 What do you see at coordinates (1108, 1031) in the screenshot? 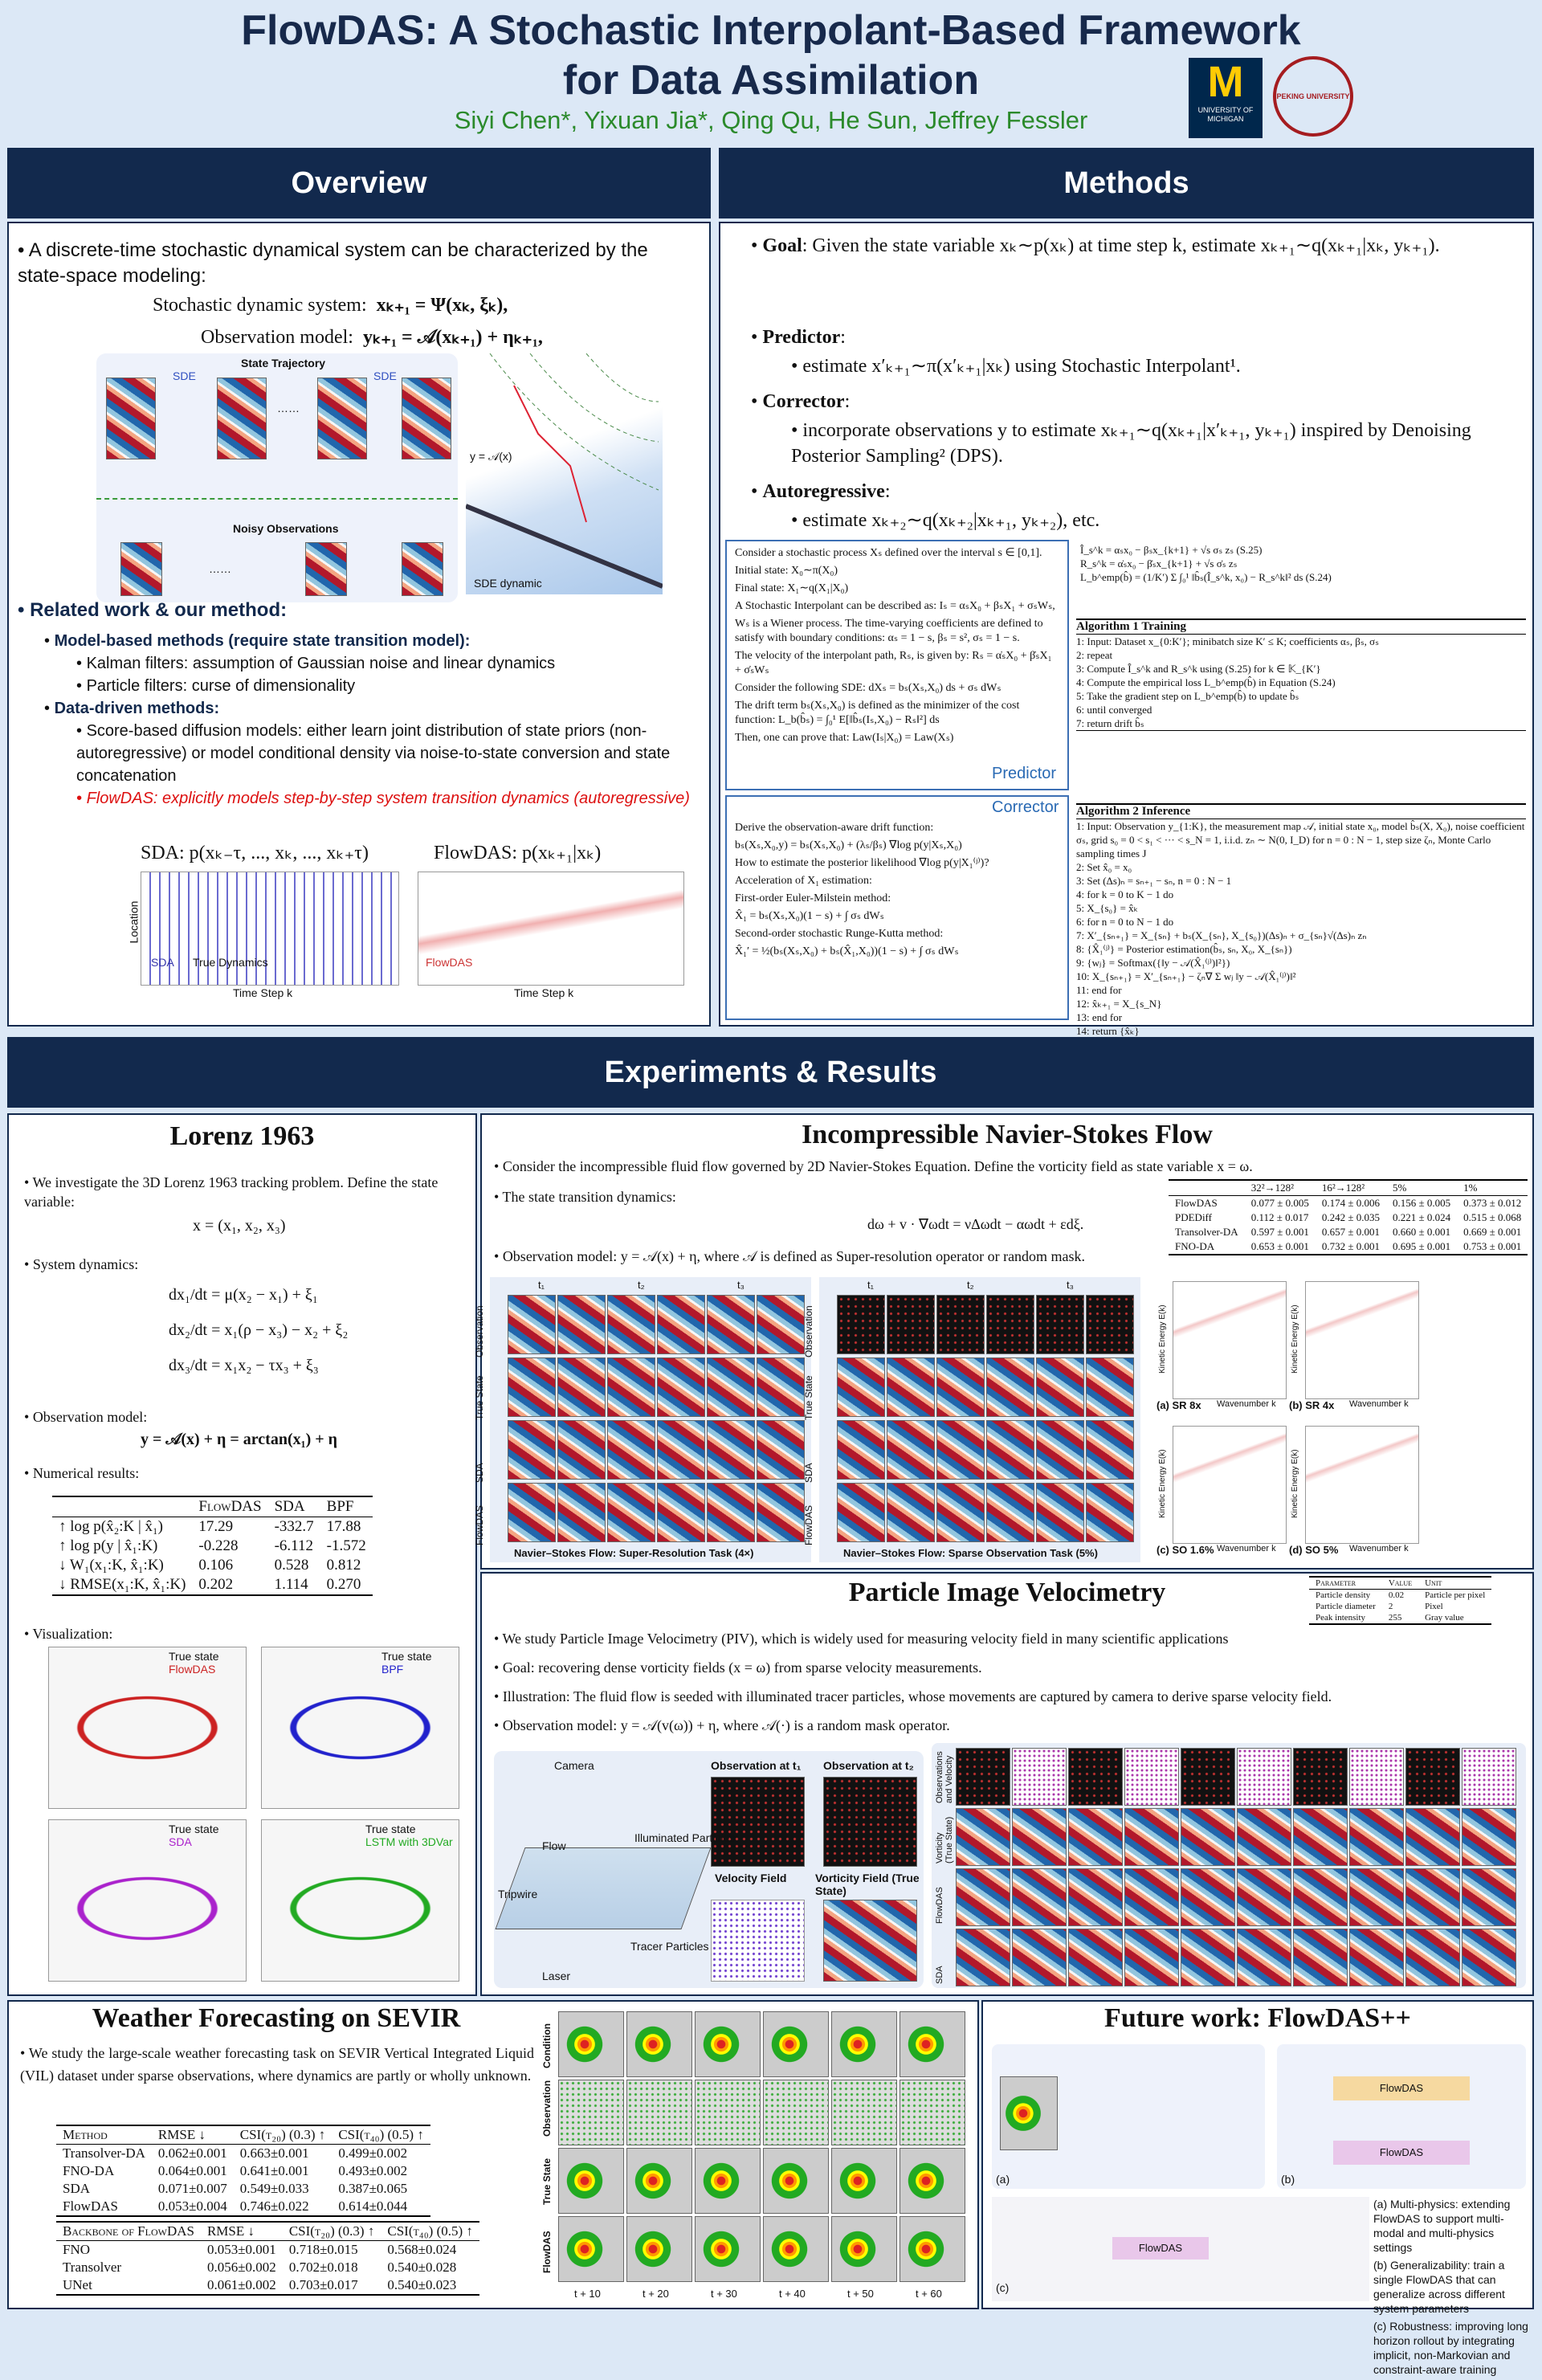
I see `line: 14: return {x̂ₖ}` at bounding box center [1108, 1031].